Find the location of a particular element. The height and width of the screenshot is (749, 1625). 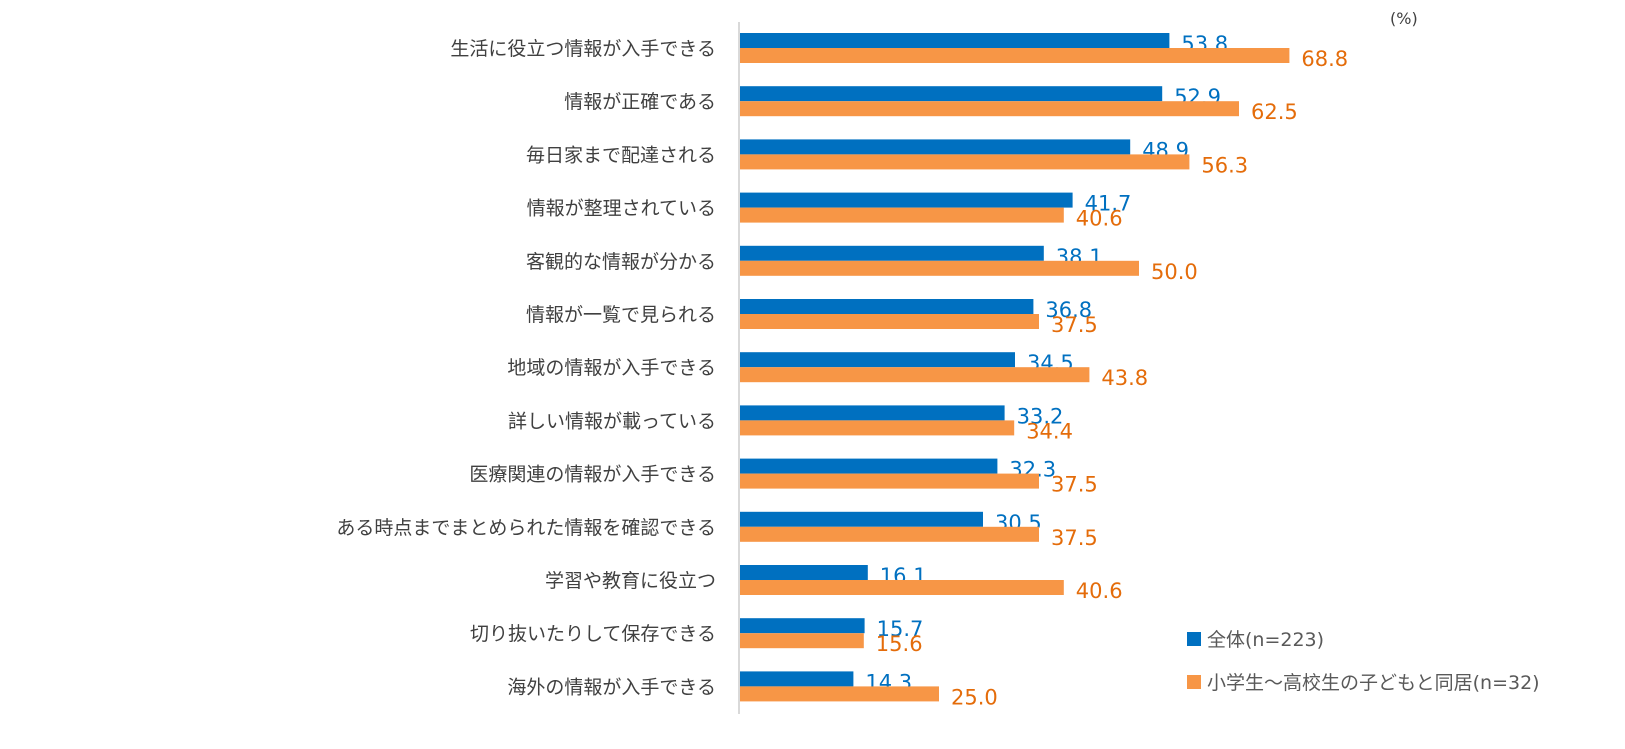

data-label-overall: 33.2 is located at coordinates (1040, 416).